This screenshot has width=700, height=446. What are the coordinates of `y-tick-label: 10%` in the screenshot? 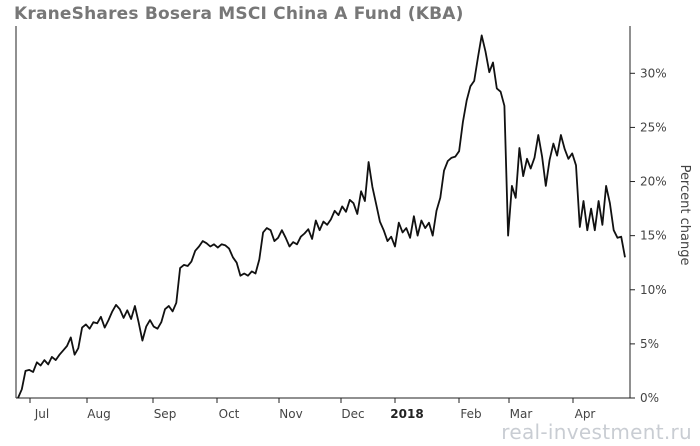 It's located at (653, 290).